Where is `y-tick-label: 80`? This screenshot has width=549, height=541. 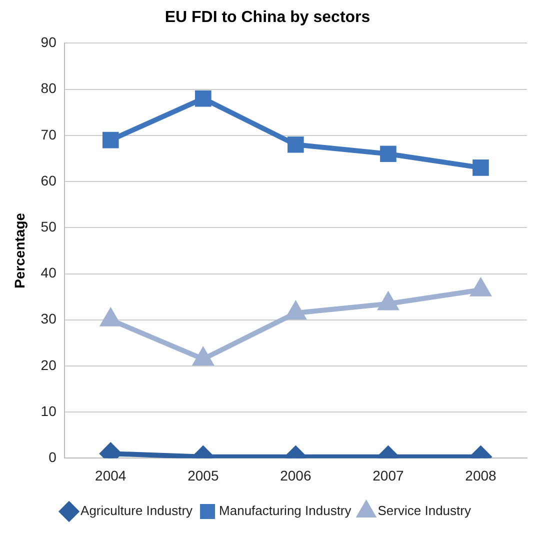 y-tick-label: 80 is located at coordinates (48, 88).